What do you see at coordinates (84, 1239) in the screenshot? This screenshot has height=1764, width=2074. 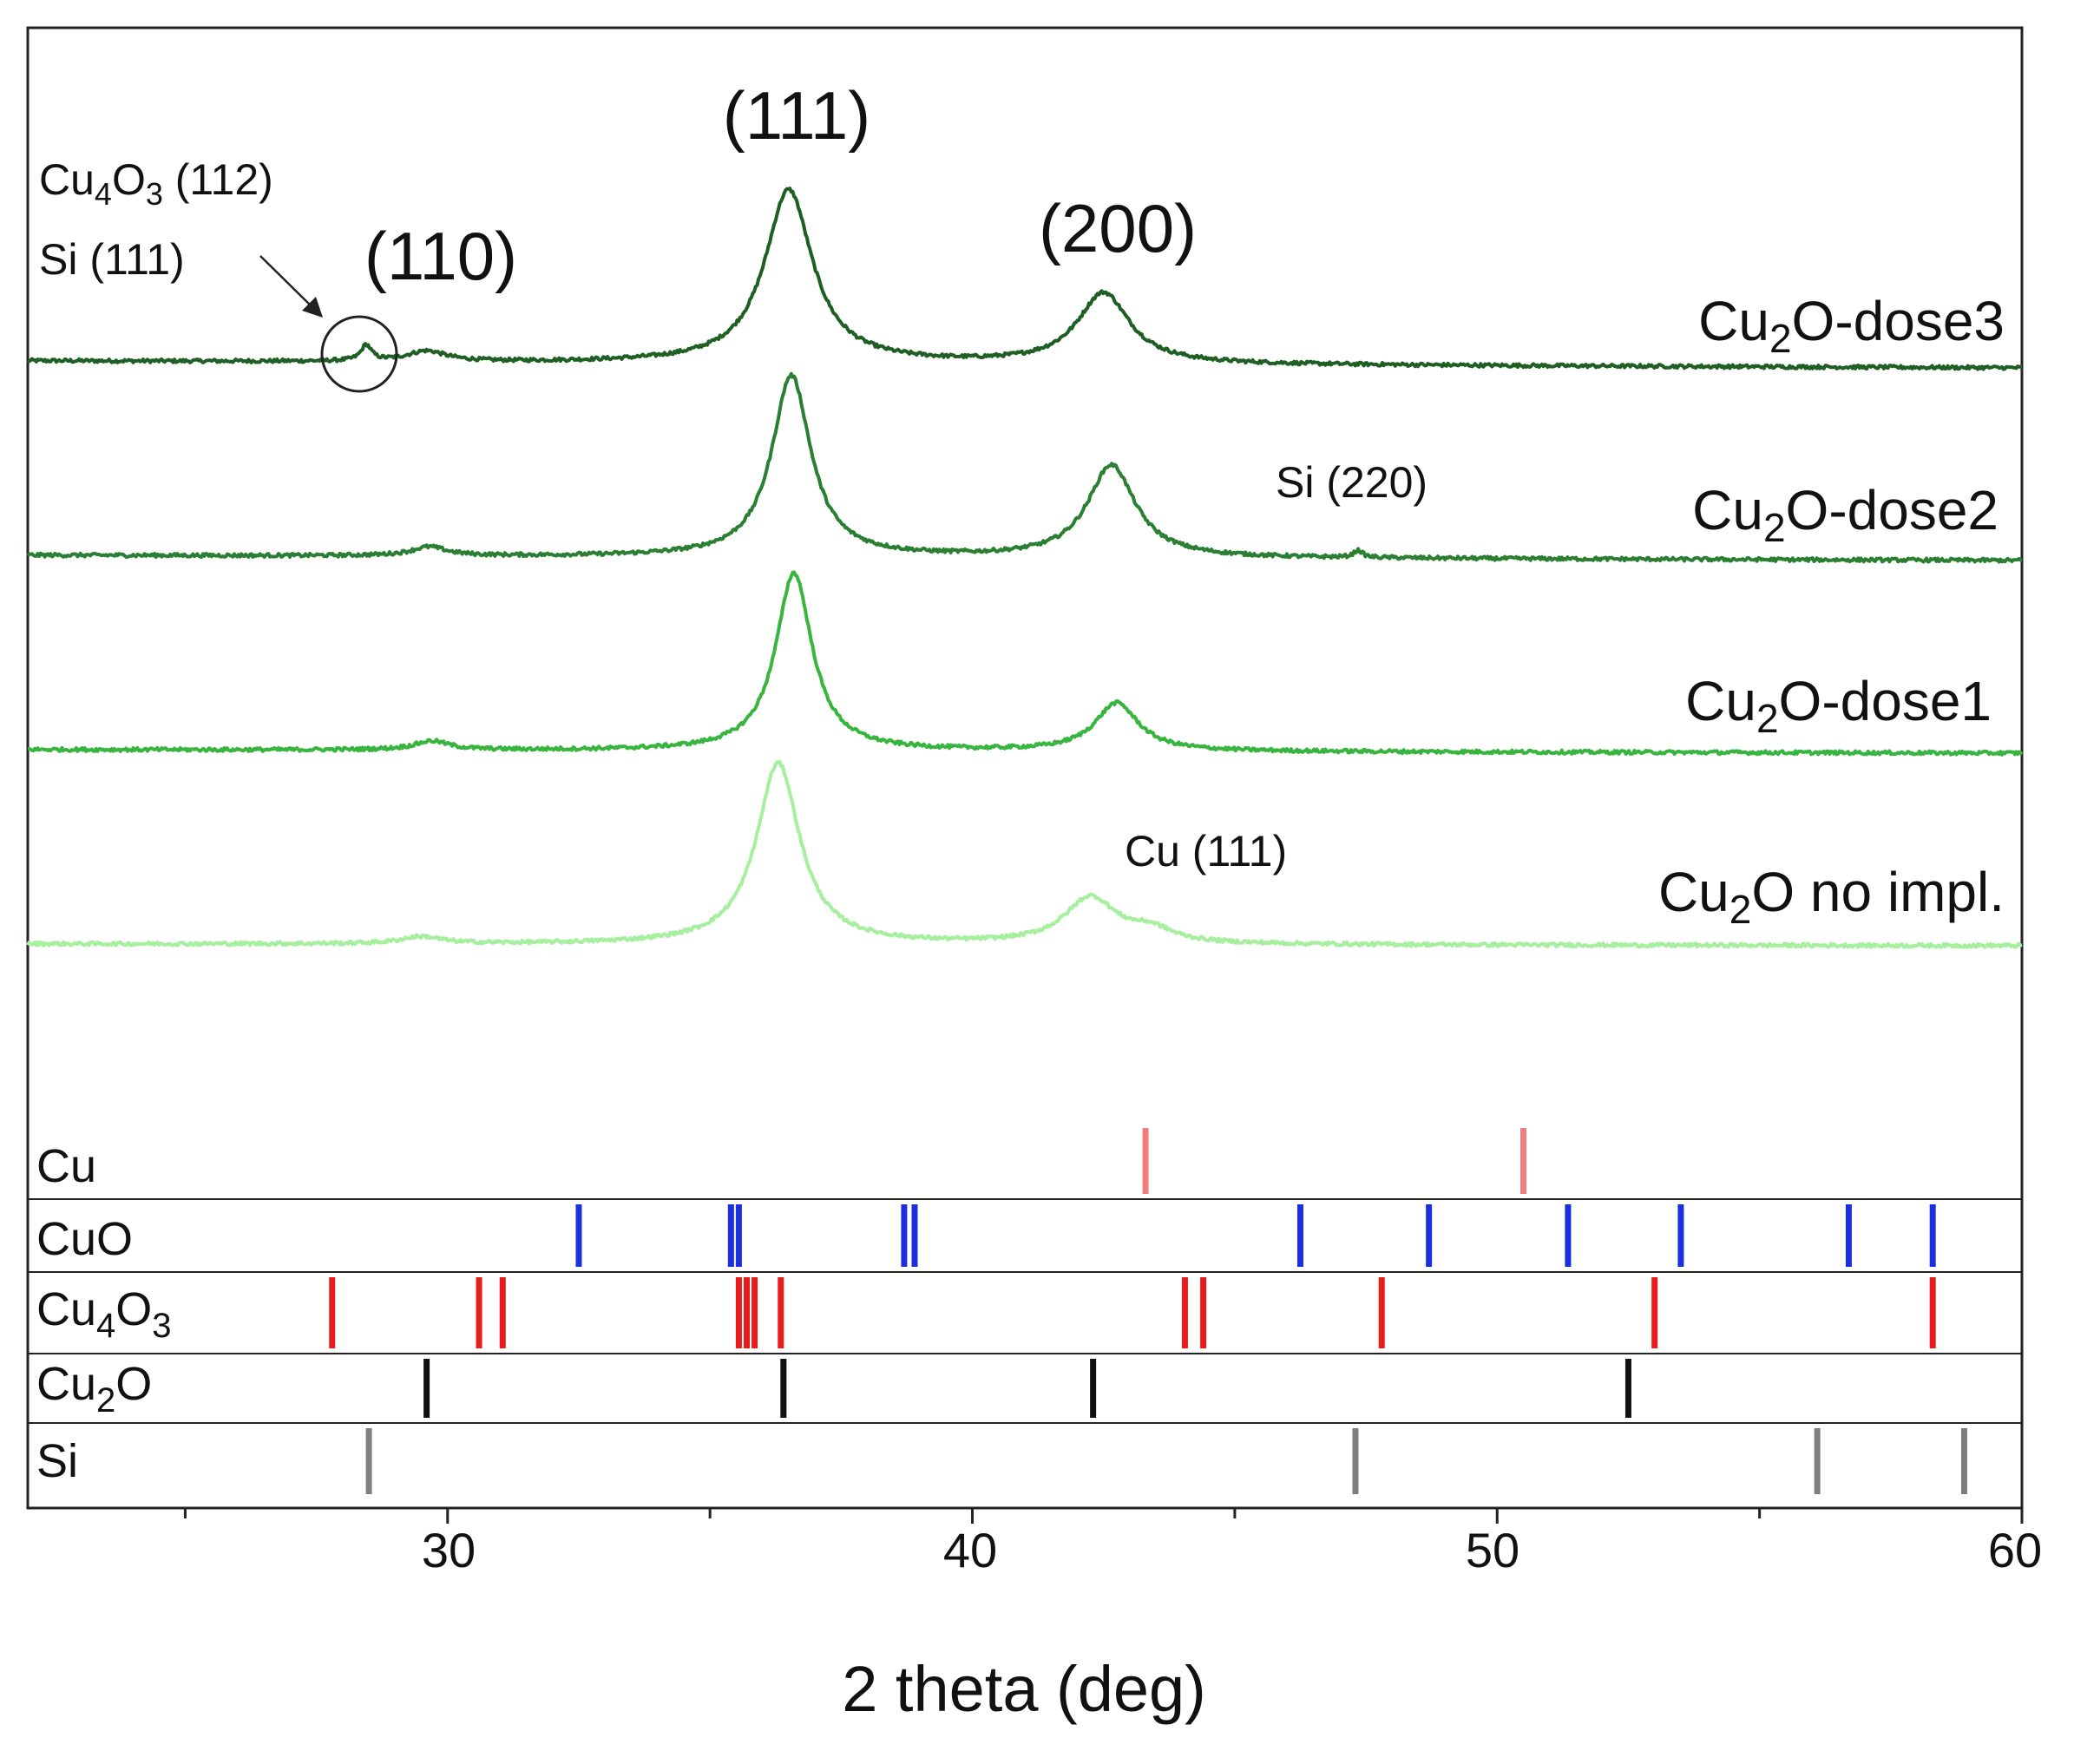 I see `ref-label-cuo: CuO` at bounding box center [84, 1239].